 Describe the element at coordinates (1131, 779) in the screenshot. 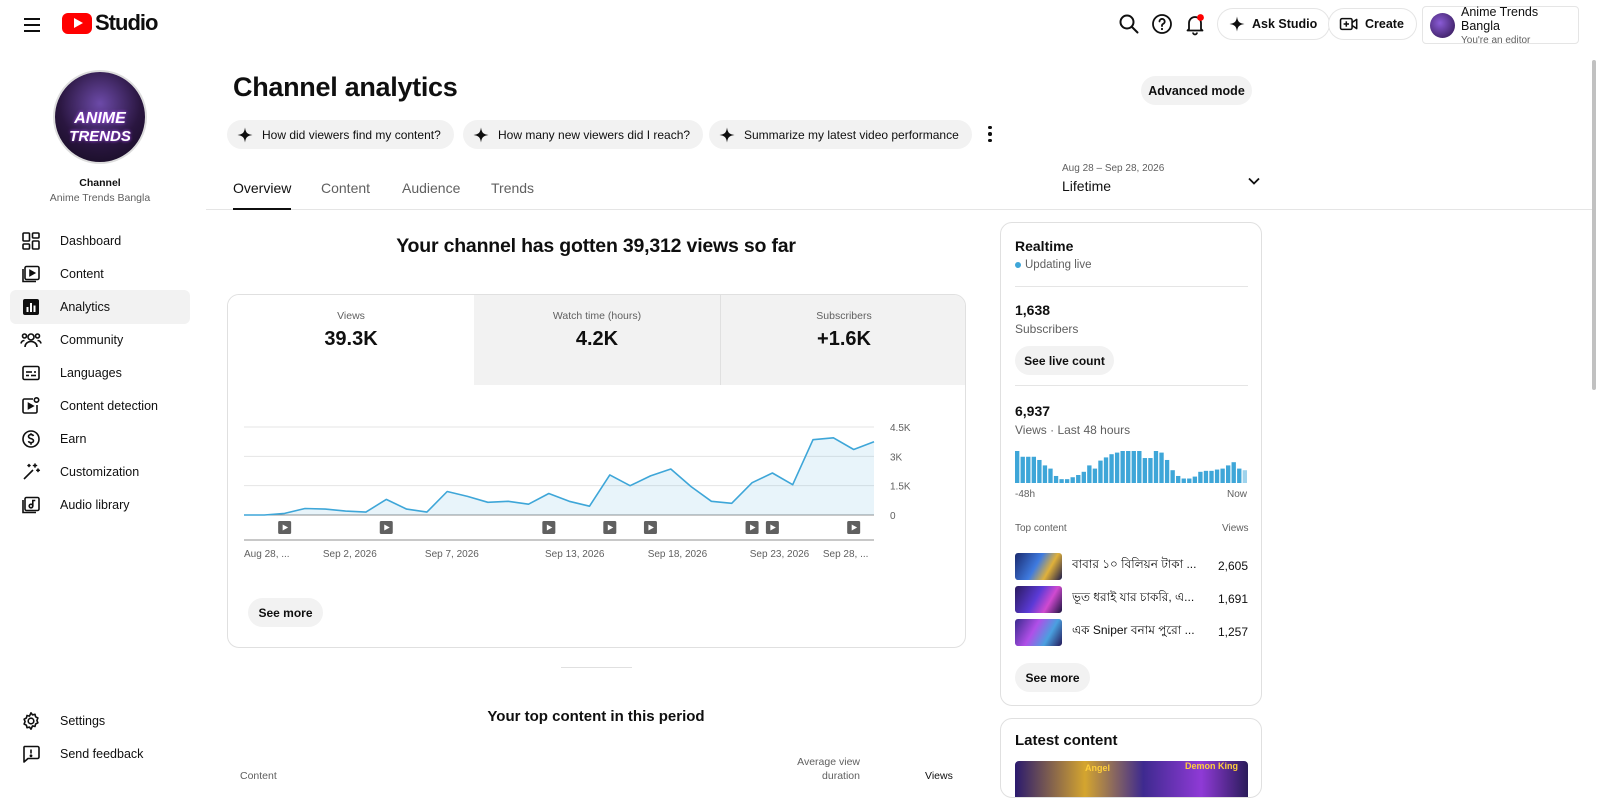

I see `latest-video-thumbnail: Angel Demon King` at that location.